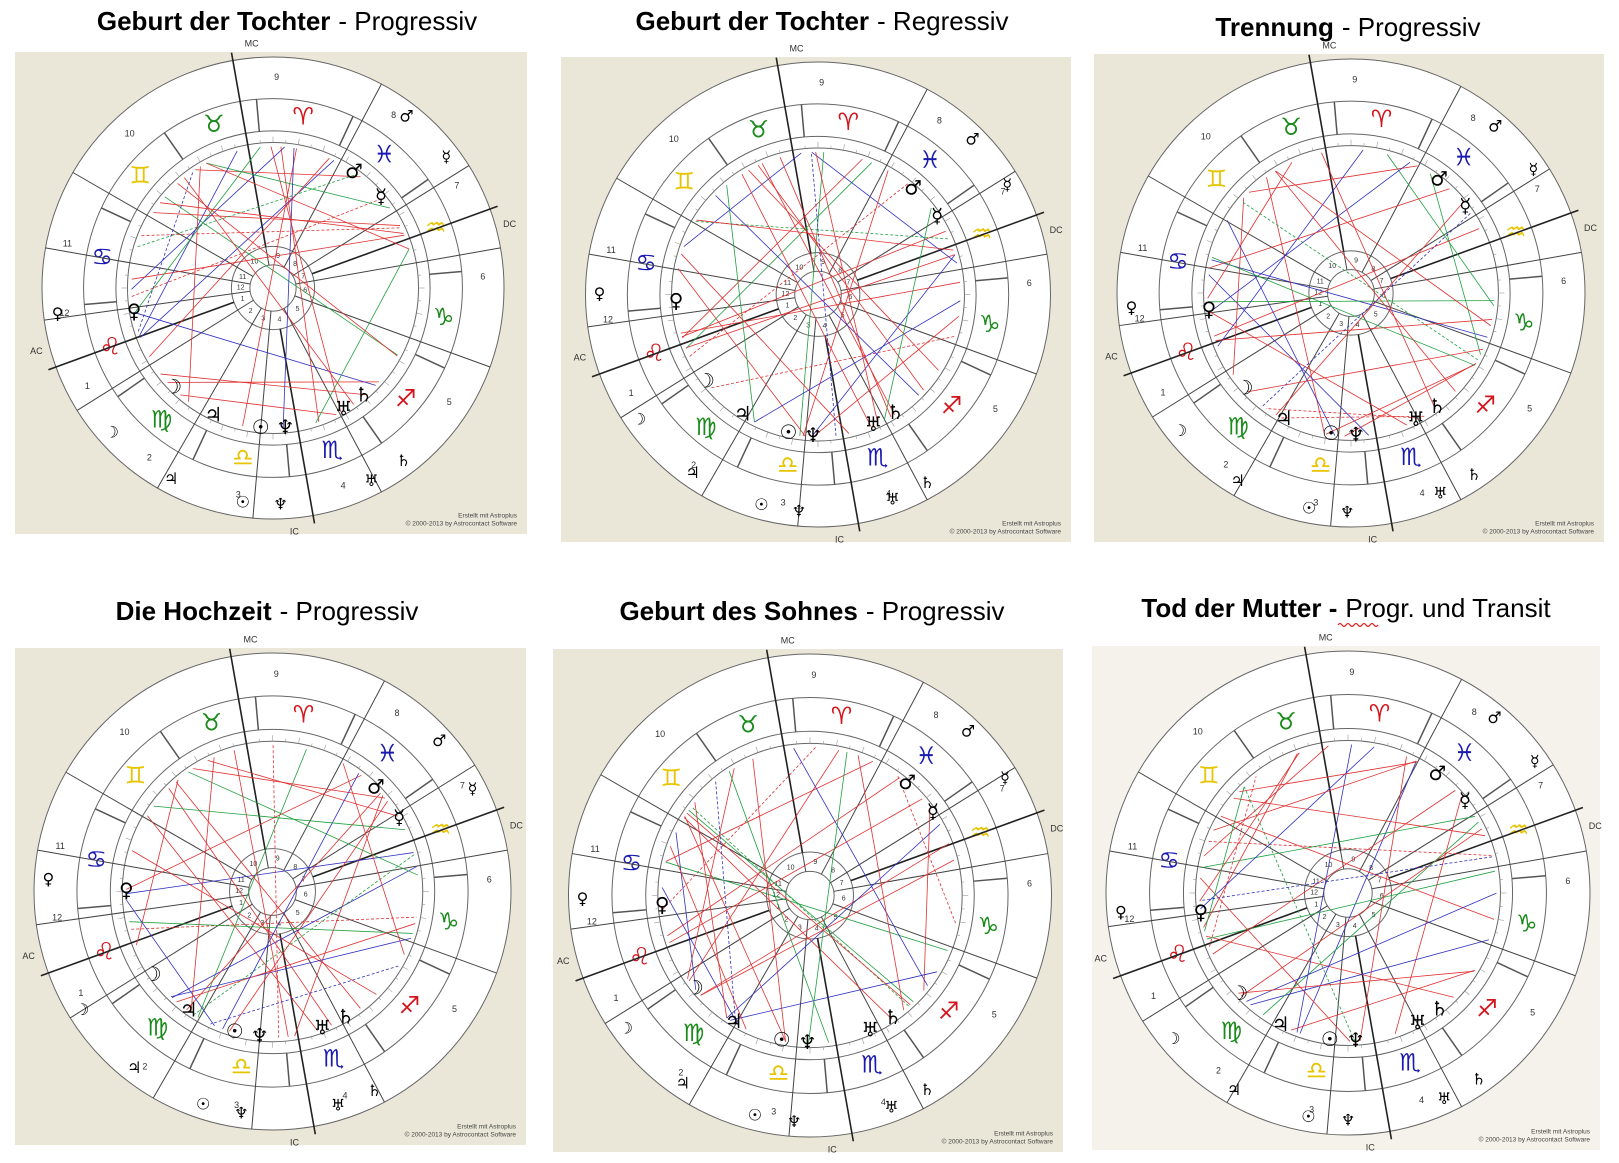  What do you see at coordinates (674, 139) in the screenshot?
I see `house-number: 10` at bounding box center [674, 139].